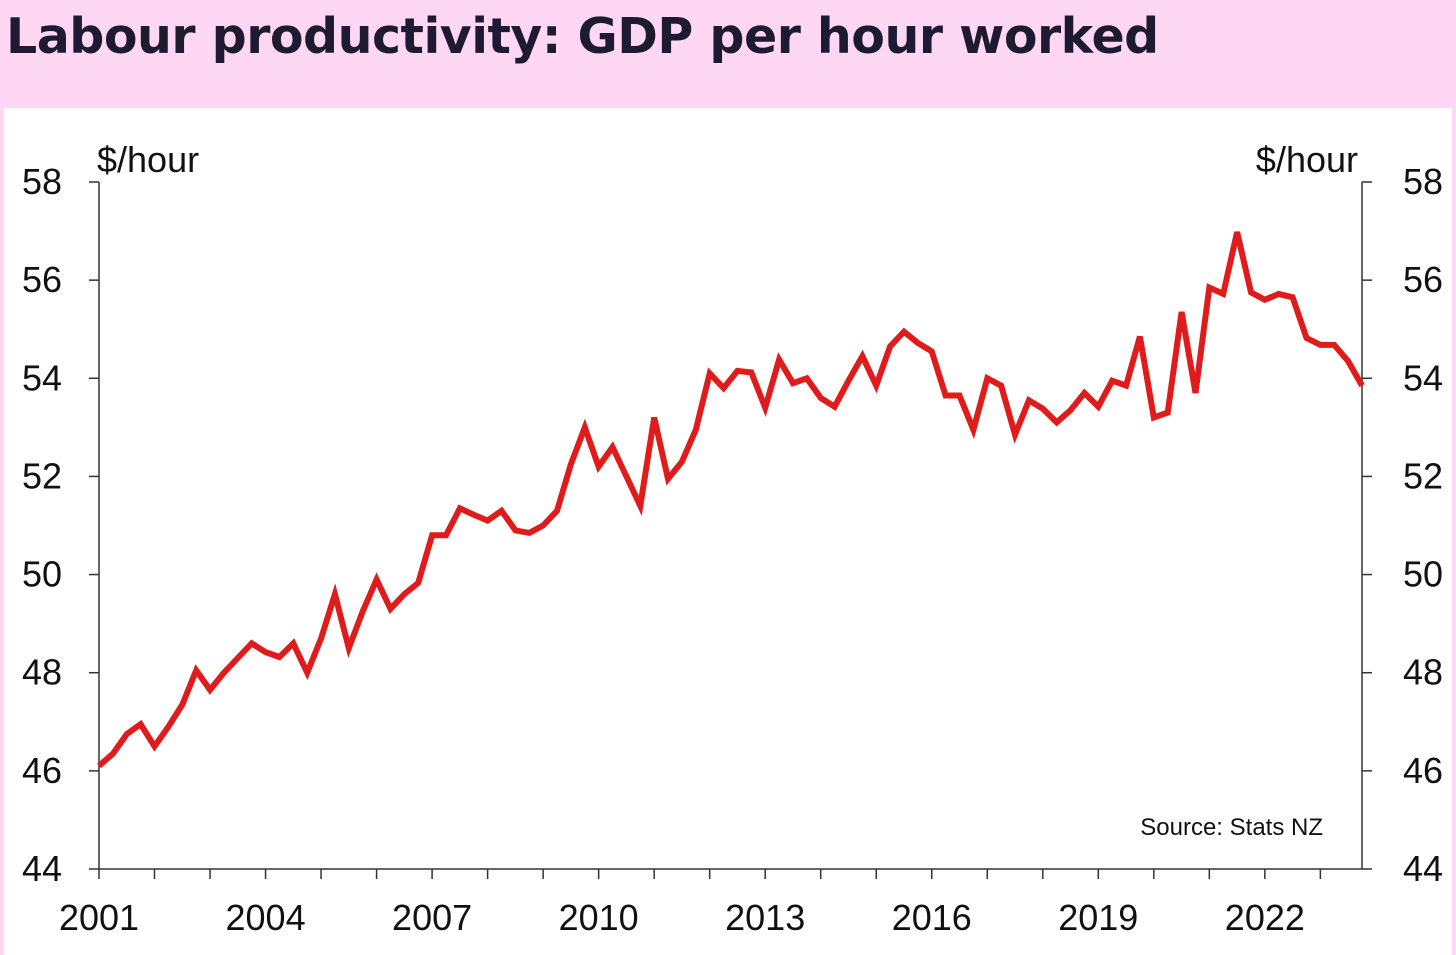 The width and height of the screenshot is (1456, 955). Describe the element at coordinates (1098, 917) in the screenshot. I see `x-tick-label: 2019` at that location.